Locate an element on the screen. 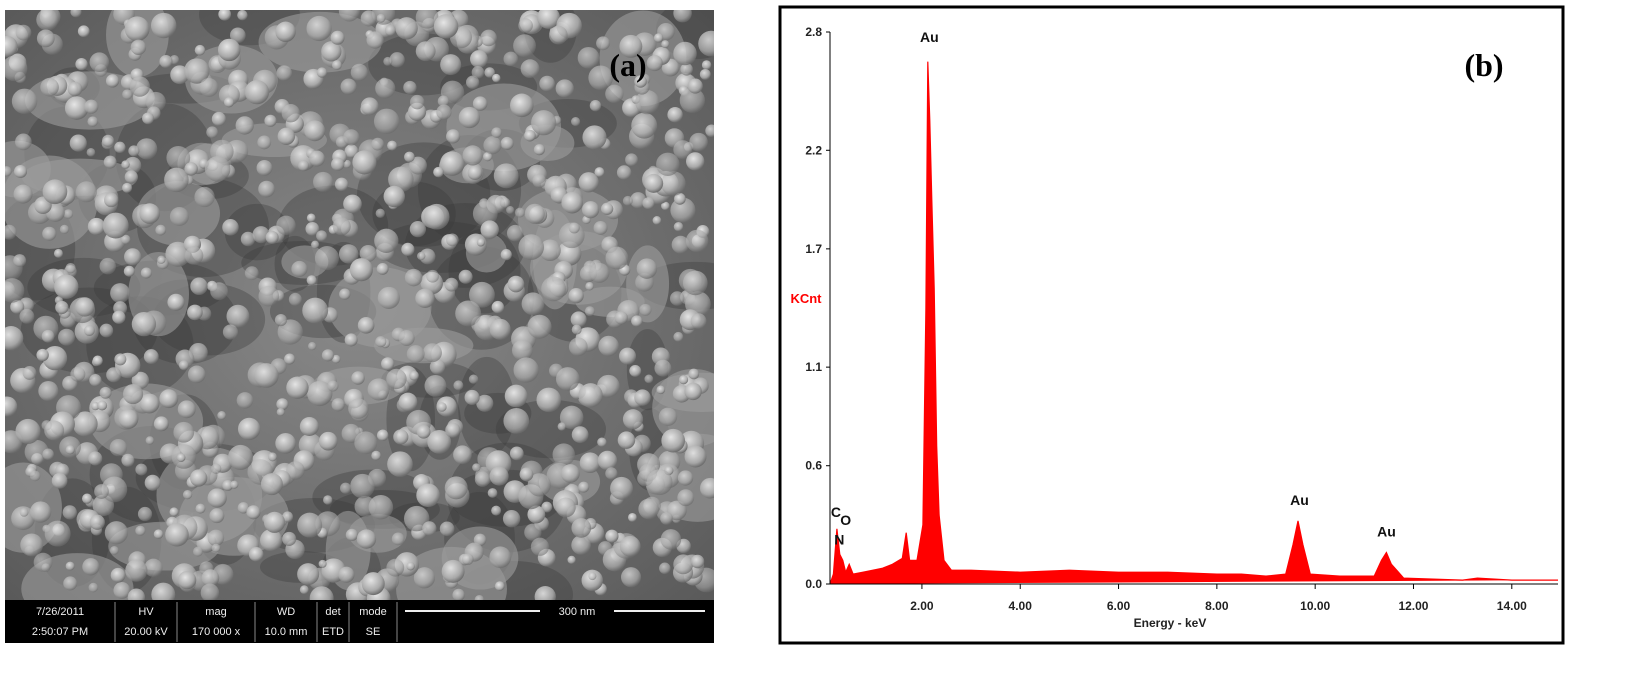 Image resolution: width=1640 pixels, height=678 pixels. flake is located at coordinates (380, 307).